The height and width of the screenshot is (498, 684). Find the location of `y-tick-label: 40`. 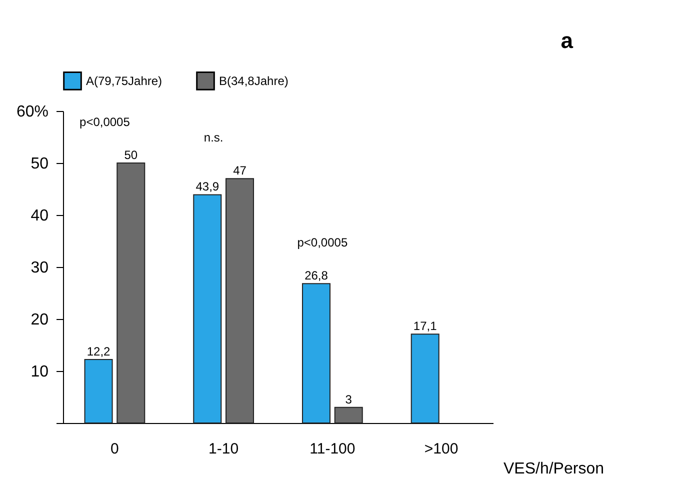

y-tick-label: 40 is located at coordinates (39, 216).